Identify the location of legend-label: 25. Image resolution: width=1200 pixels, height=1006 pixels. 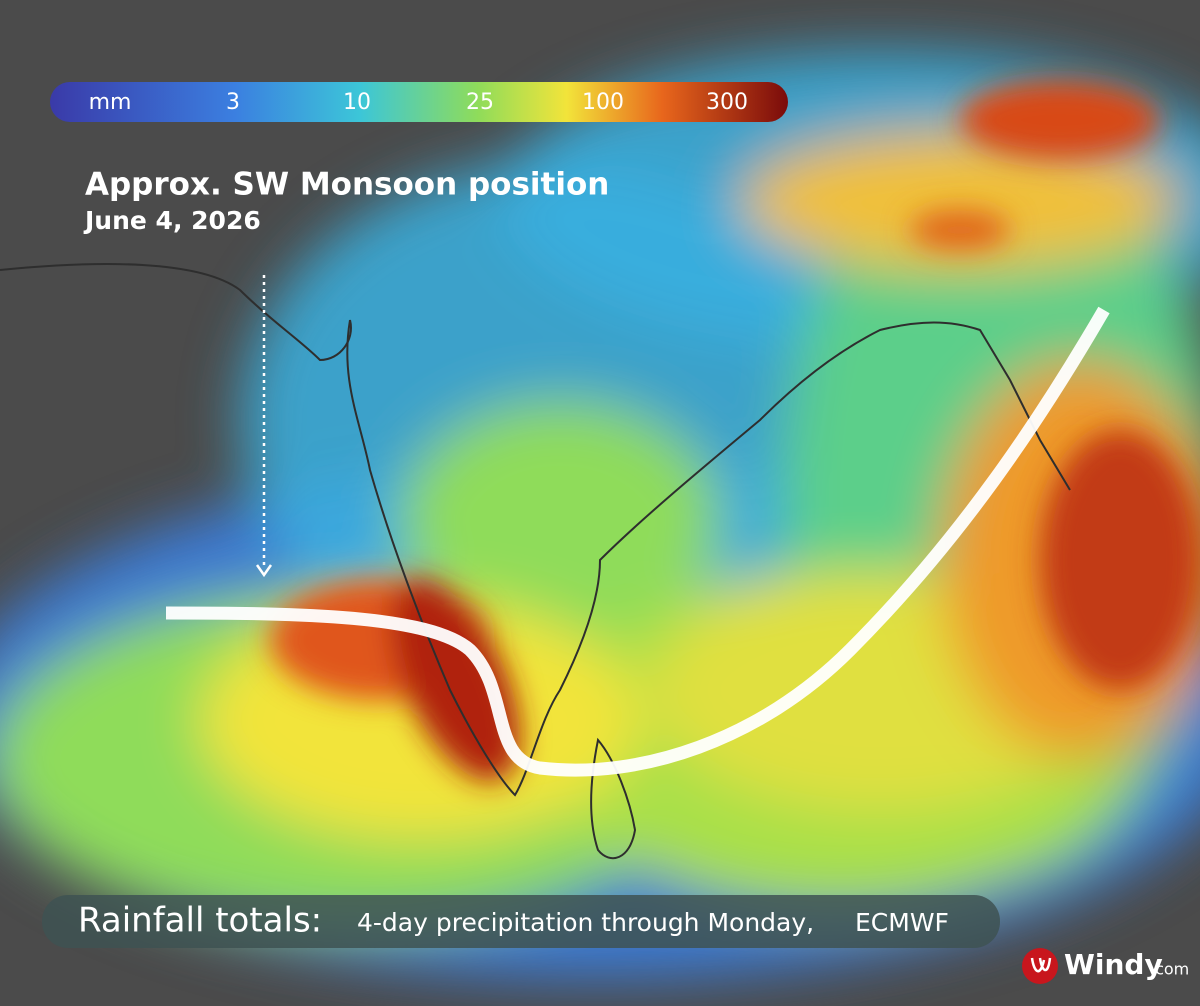
(480, 102).